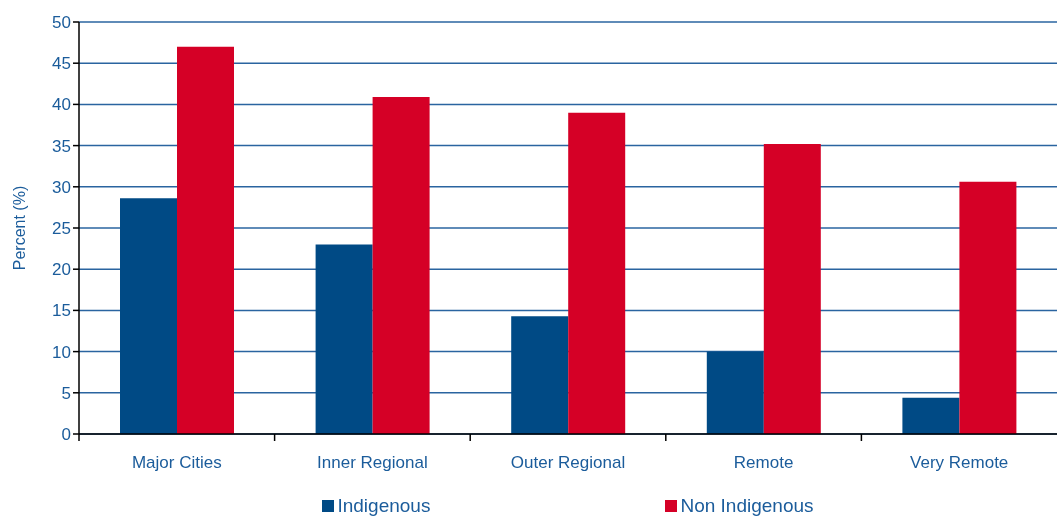 This screenshot has width=1057, height=518. I want to click on y-tick-label: 20, so click(61, 270).